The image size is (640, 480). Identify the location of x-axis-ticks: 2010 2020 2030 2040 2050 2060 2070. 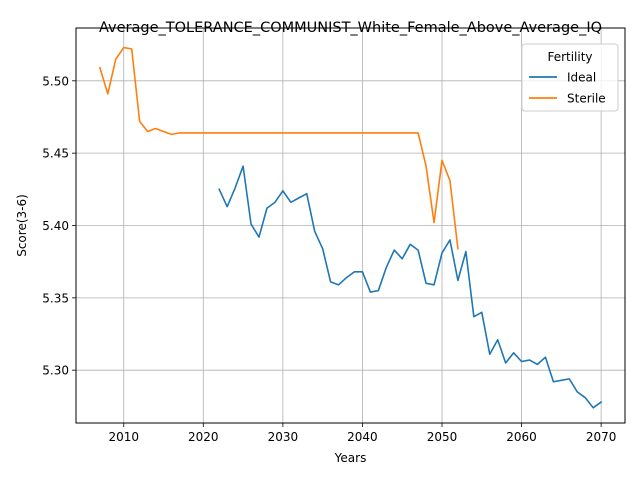
(362, 433).